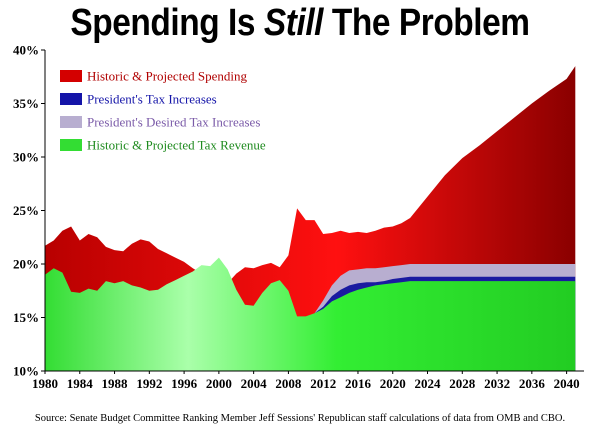 The image size is (600, 438). I want to click on x-tick-label: 2028, so click(462, 383).